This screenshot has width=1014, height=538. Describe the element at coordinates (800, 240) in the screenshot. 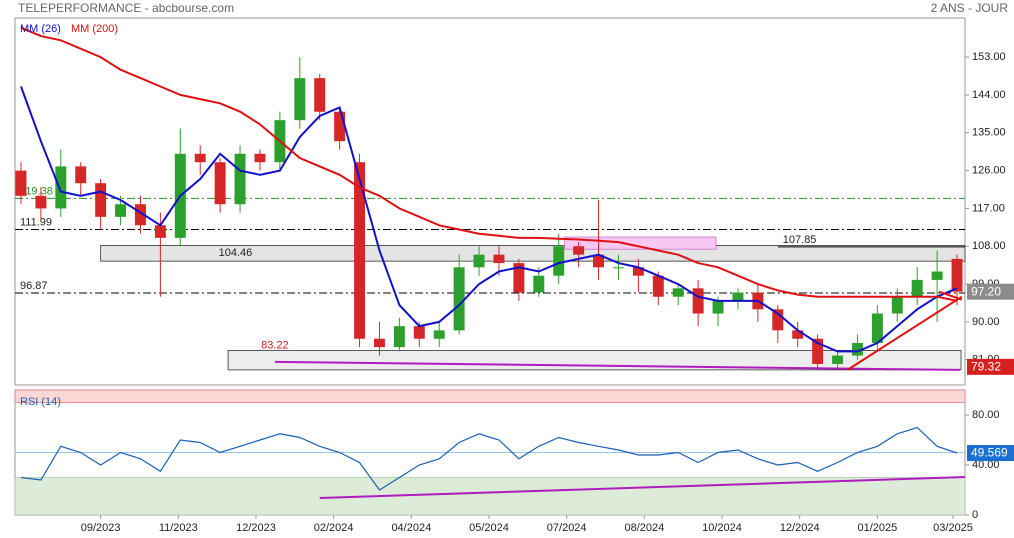

I see `level-label: 107.85` at that location.